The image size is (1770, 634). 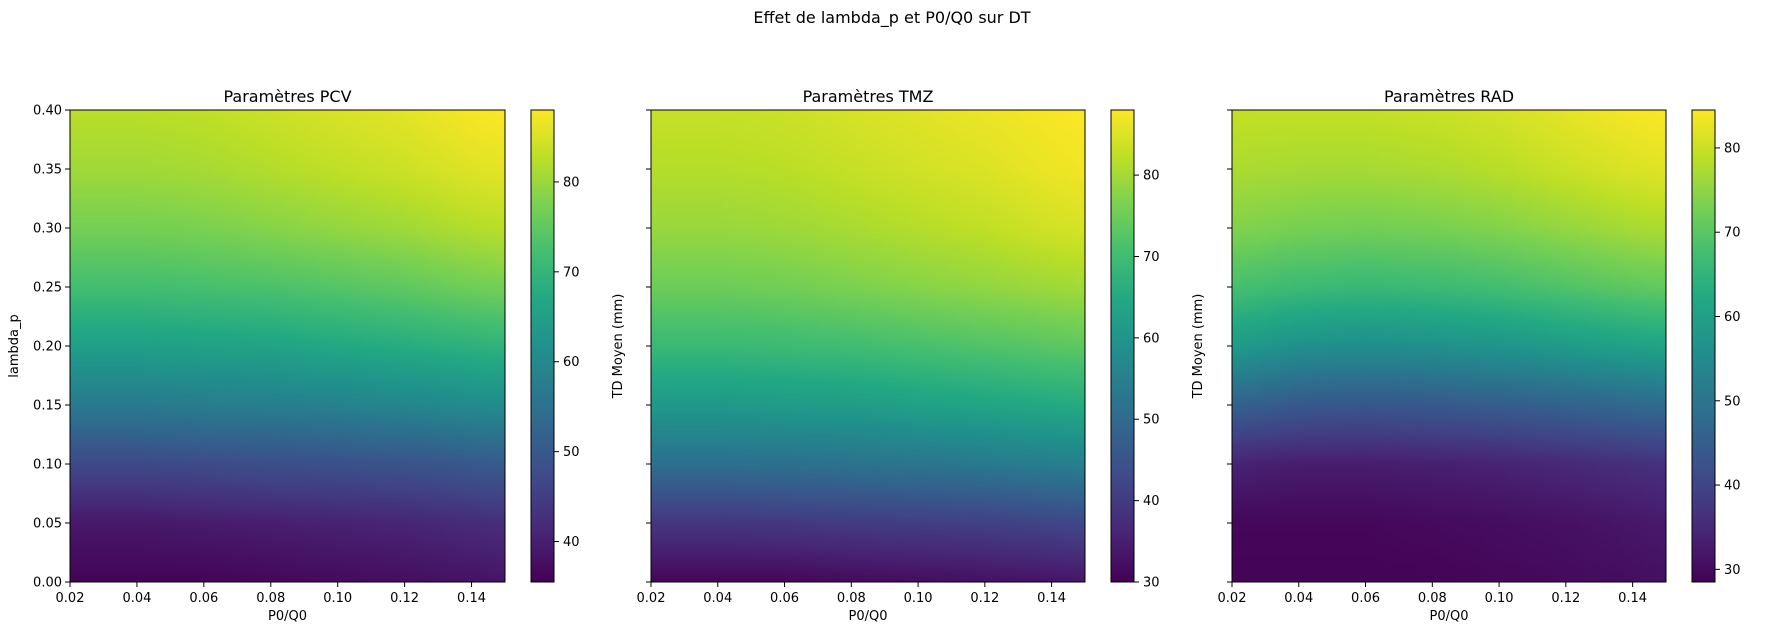 What do you see at coordinates (47, 288) in the screenshot?
I see `y-tick-label: 0.25` at bounding box center [47, 288].